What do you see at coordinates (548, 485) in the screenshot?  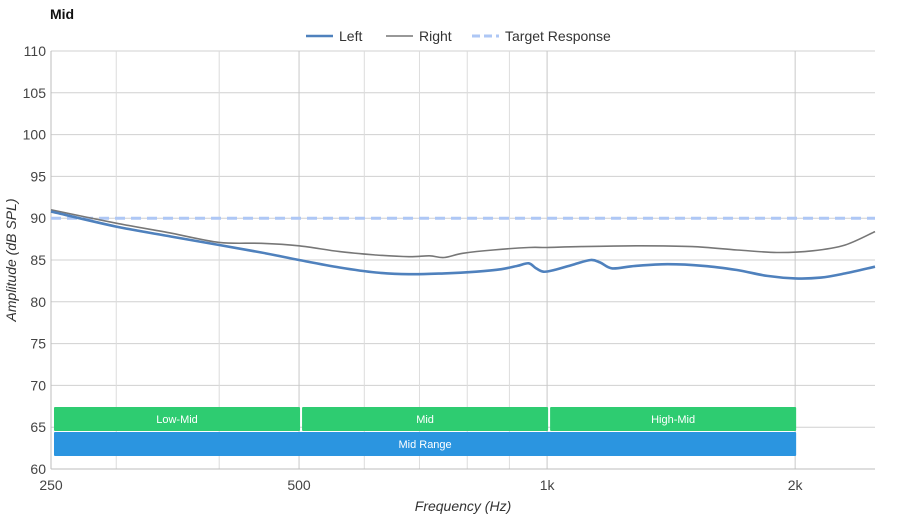 I see `x-tick-label: 1k` at bounding box center [548, 485].